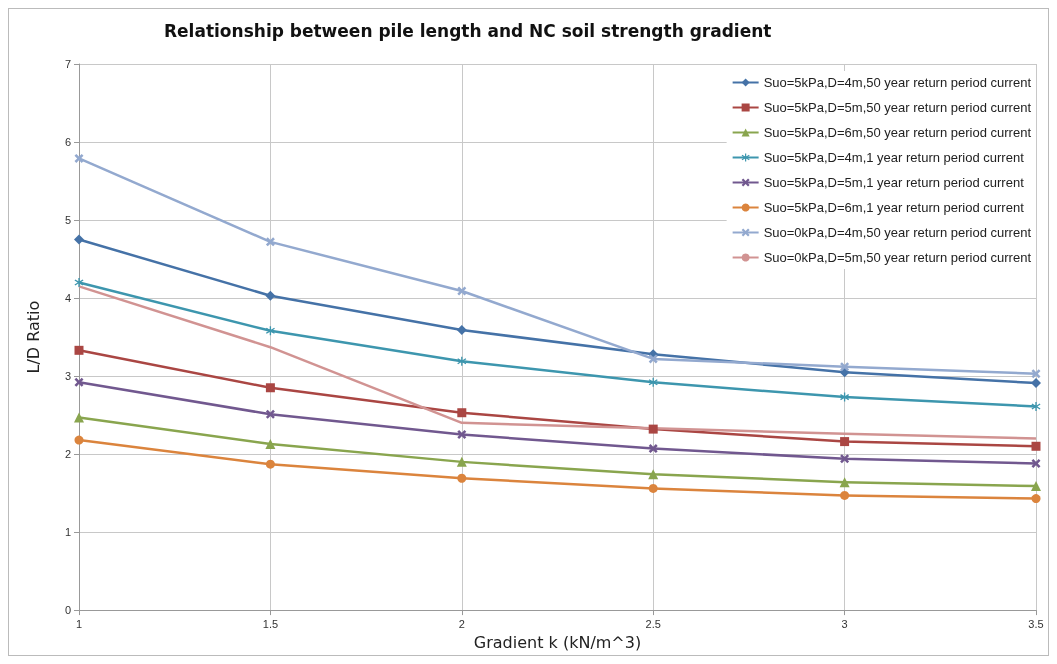 This screenshot has height=664, width=1057. What do you see at coordinates (894, 207) in the screenshot?
I see `legend-label: Suo=5kPa,D=6m,1 year return period current` at bounding box center [894, 207].